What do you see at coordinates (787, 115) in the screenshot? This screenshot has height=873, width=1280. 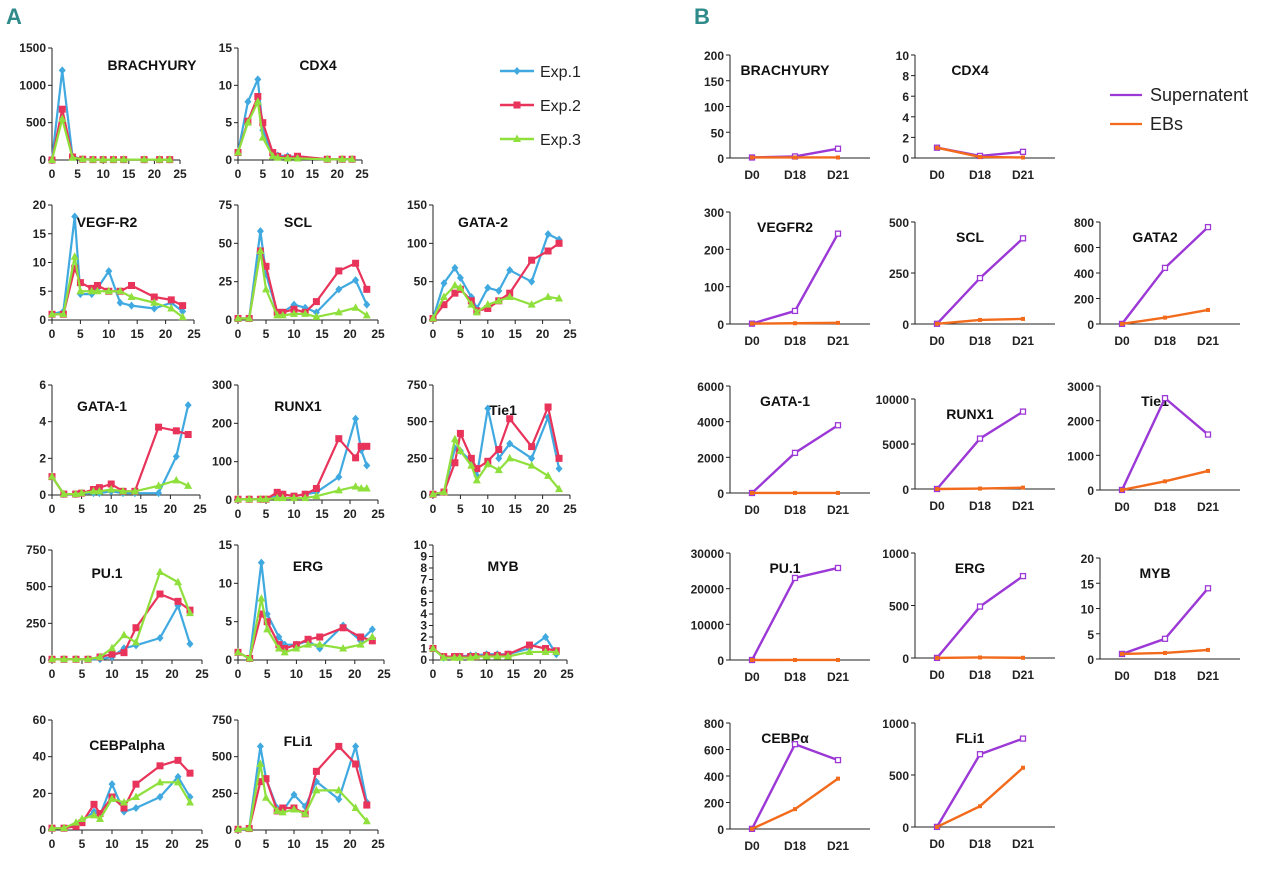 I see `chart-b-brachyury: 0 50 100 150 200 D0 D18 D21 BRACHYURY` at bounding box center [787, 115].